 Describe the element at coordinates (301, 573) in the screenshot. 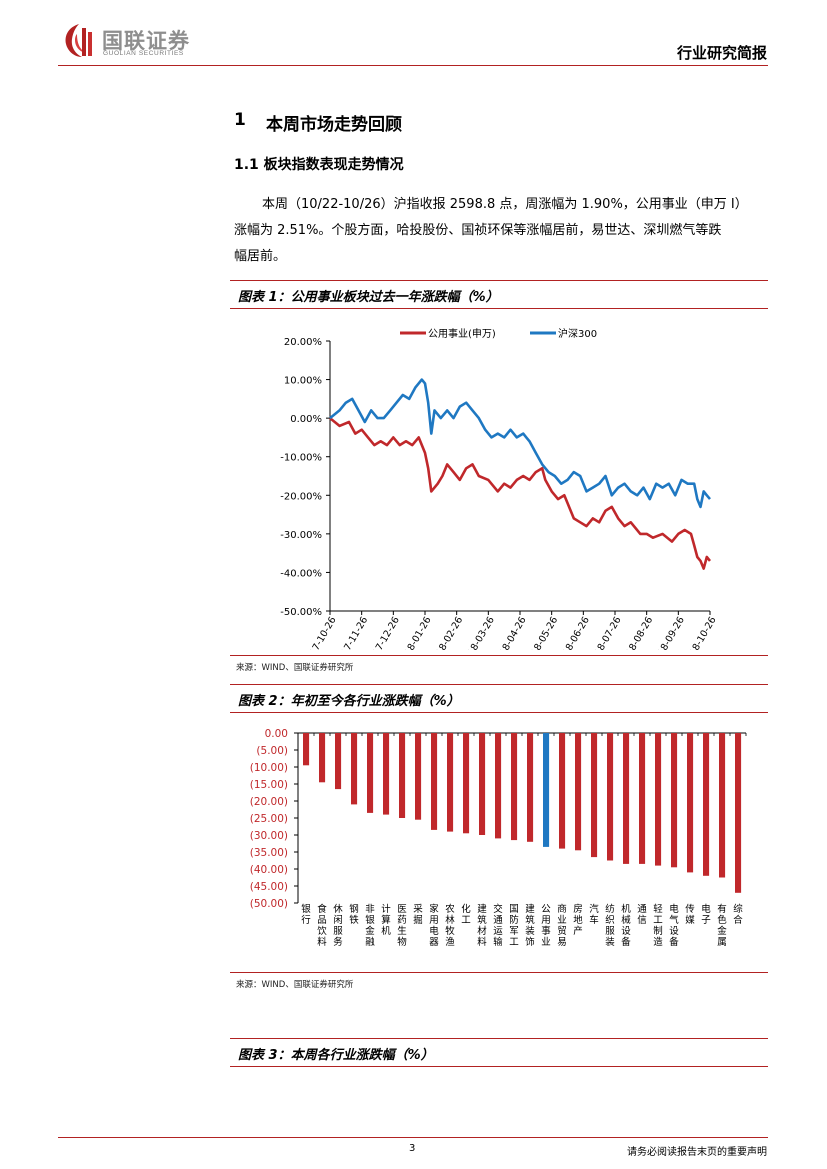

I see `y-tick-label: -40.00%` at that location.